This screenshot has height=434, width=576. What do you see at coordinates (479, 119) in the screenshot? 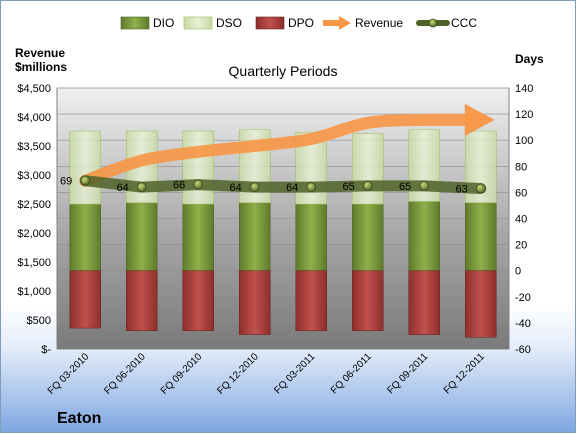
I see `revenue-arrowhead` at bounding box center [479, 119].